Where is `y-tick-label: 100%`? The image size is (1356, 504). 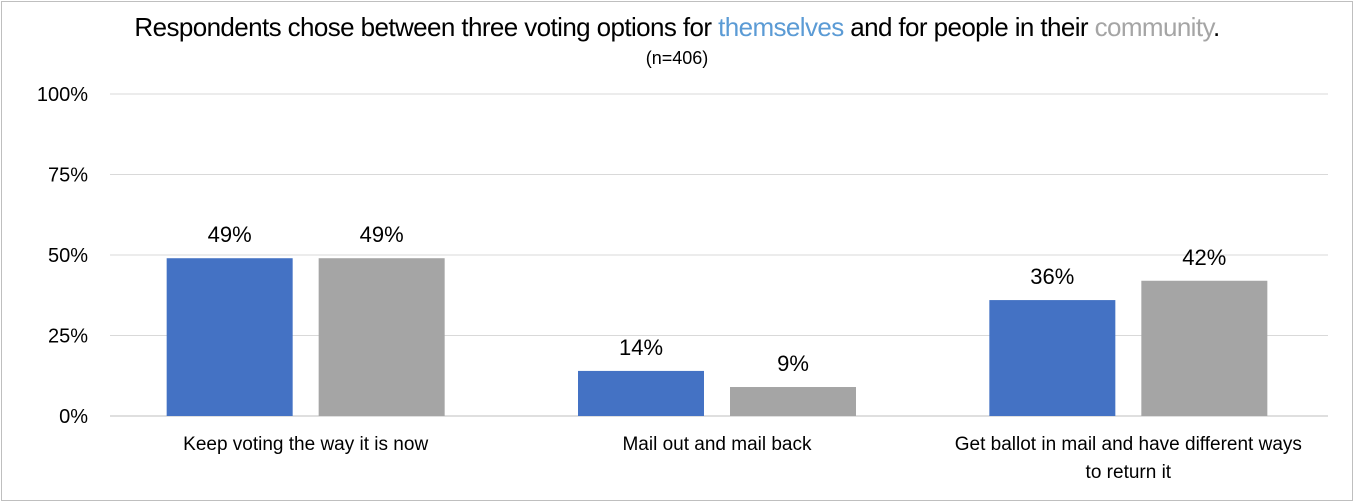 y-tick-label: 100% is located at coordinates (62, 95).